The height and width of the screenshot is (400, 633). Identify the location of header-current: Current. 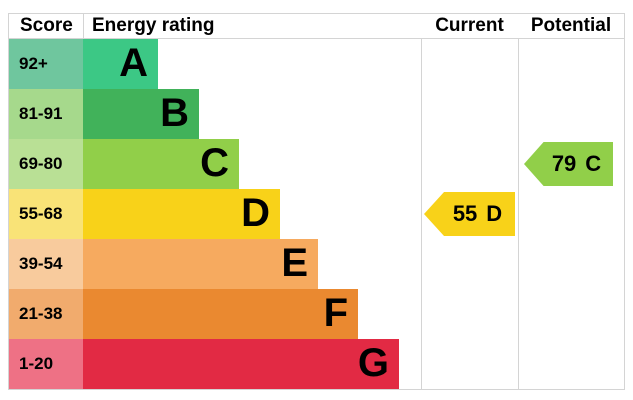
(469, 25).